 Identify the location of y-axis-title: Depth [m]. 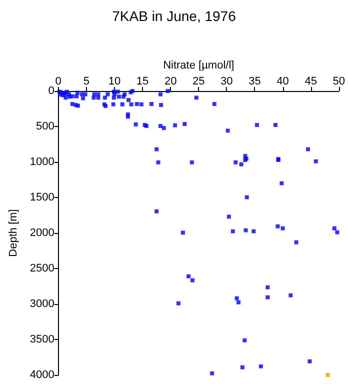
(14, 233).